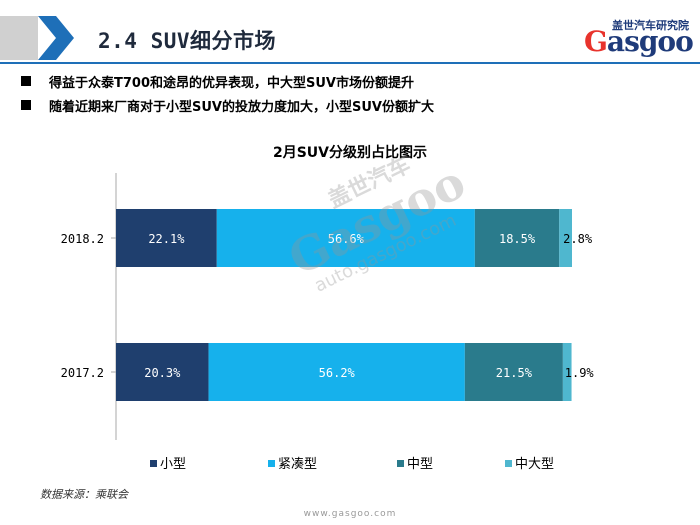  I want to click on data-label: 20.3%, so click(162, 373).